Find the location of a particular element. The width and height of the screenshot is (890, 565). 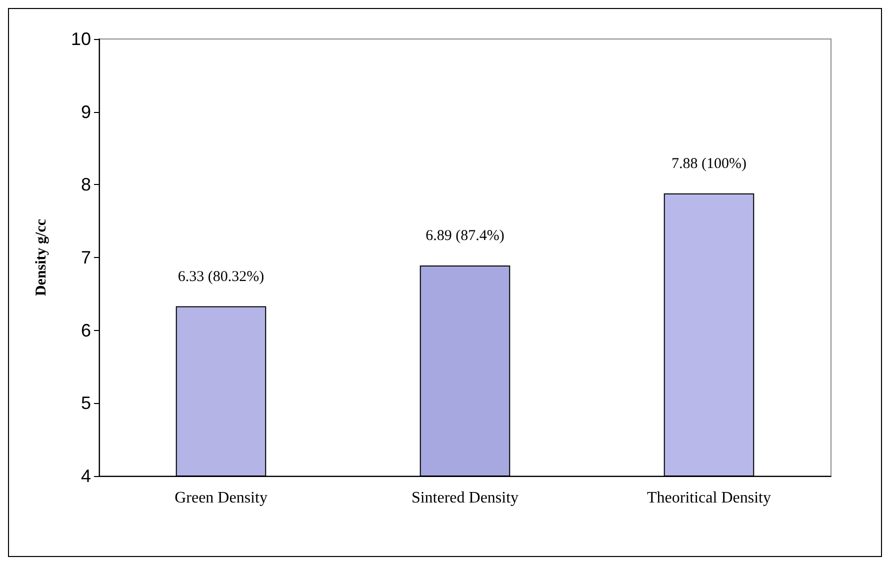

x-tick-label: Theoritical Density is located at coordinates (709, 498).